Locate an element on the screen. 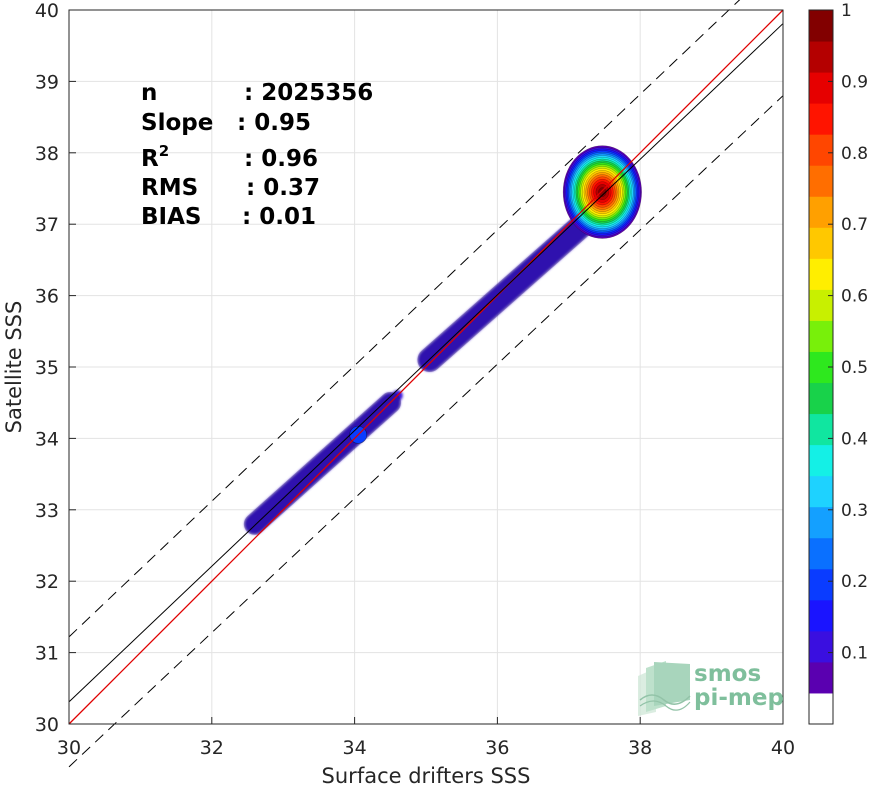 This screenshot has height=787, width=874. y-tick-label: 35 is located at coordinates (47, 368).